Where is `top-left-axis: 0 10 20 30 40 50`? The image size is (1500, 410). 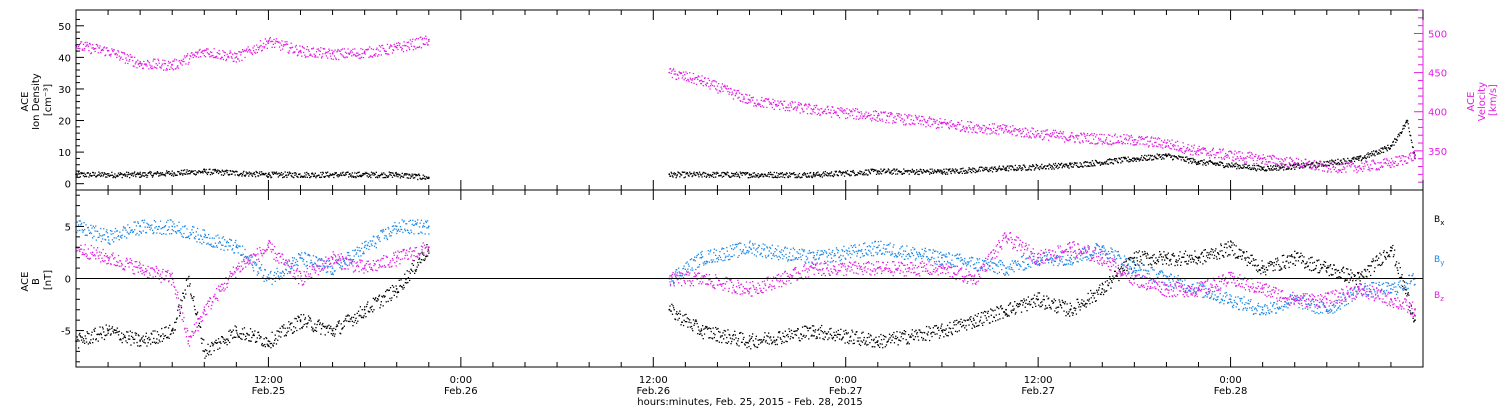
top-left-axis: 0 10 20 30 40 50 is located at coordinates (71, 104).